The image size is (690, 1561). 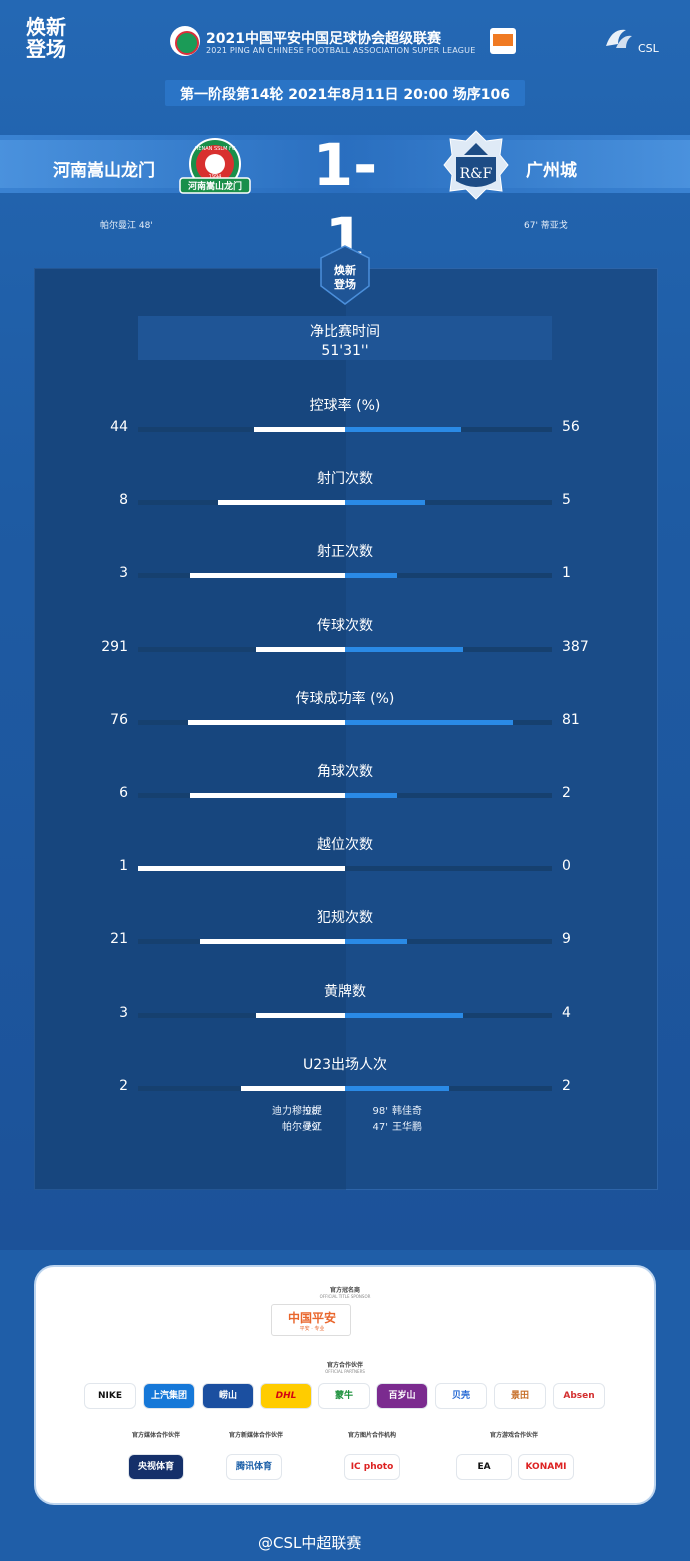 What do you see at coordinates (345, 552) in the screenshot?
I see `stat-name: 射正次数` at bounding box center [345, 552].